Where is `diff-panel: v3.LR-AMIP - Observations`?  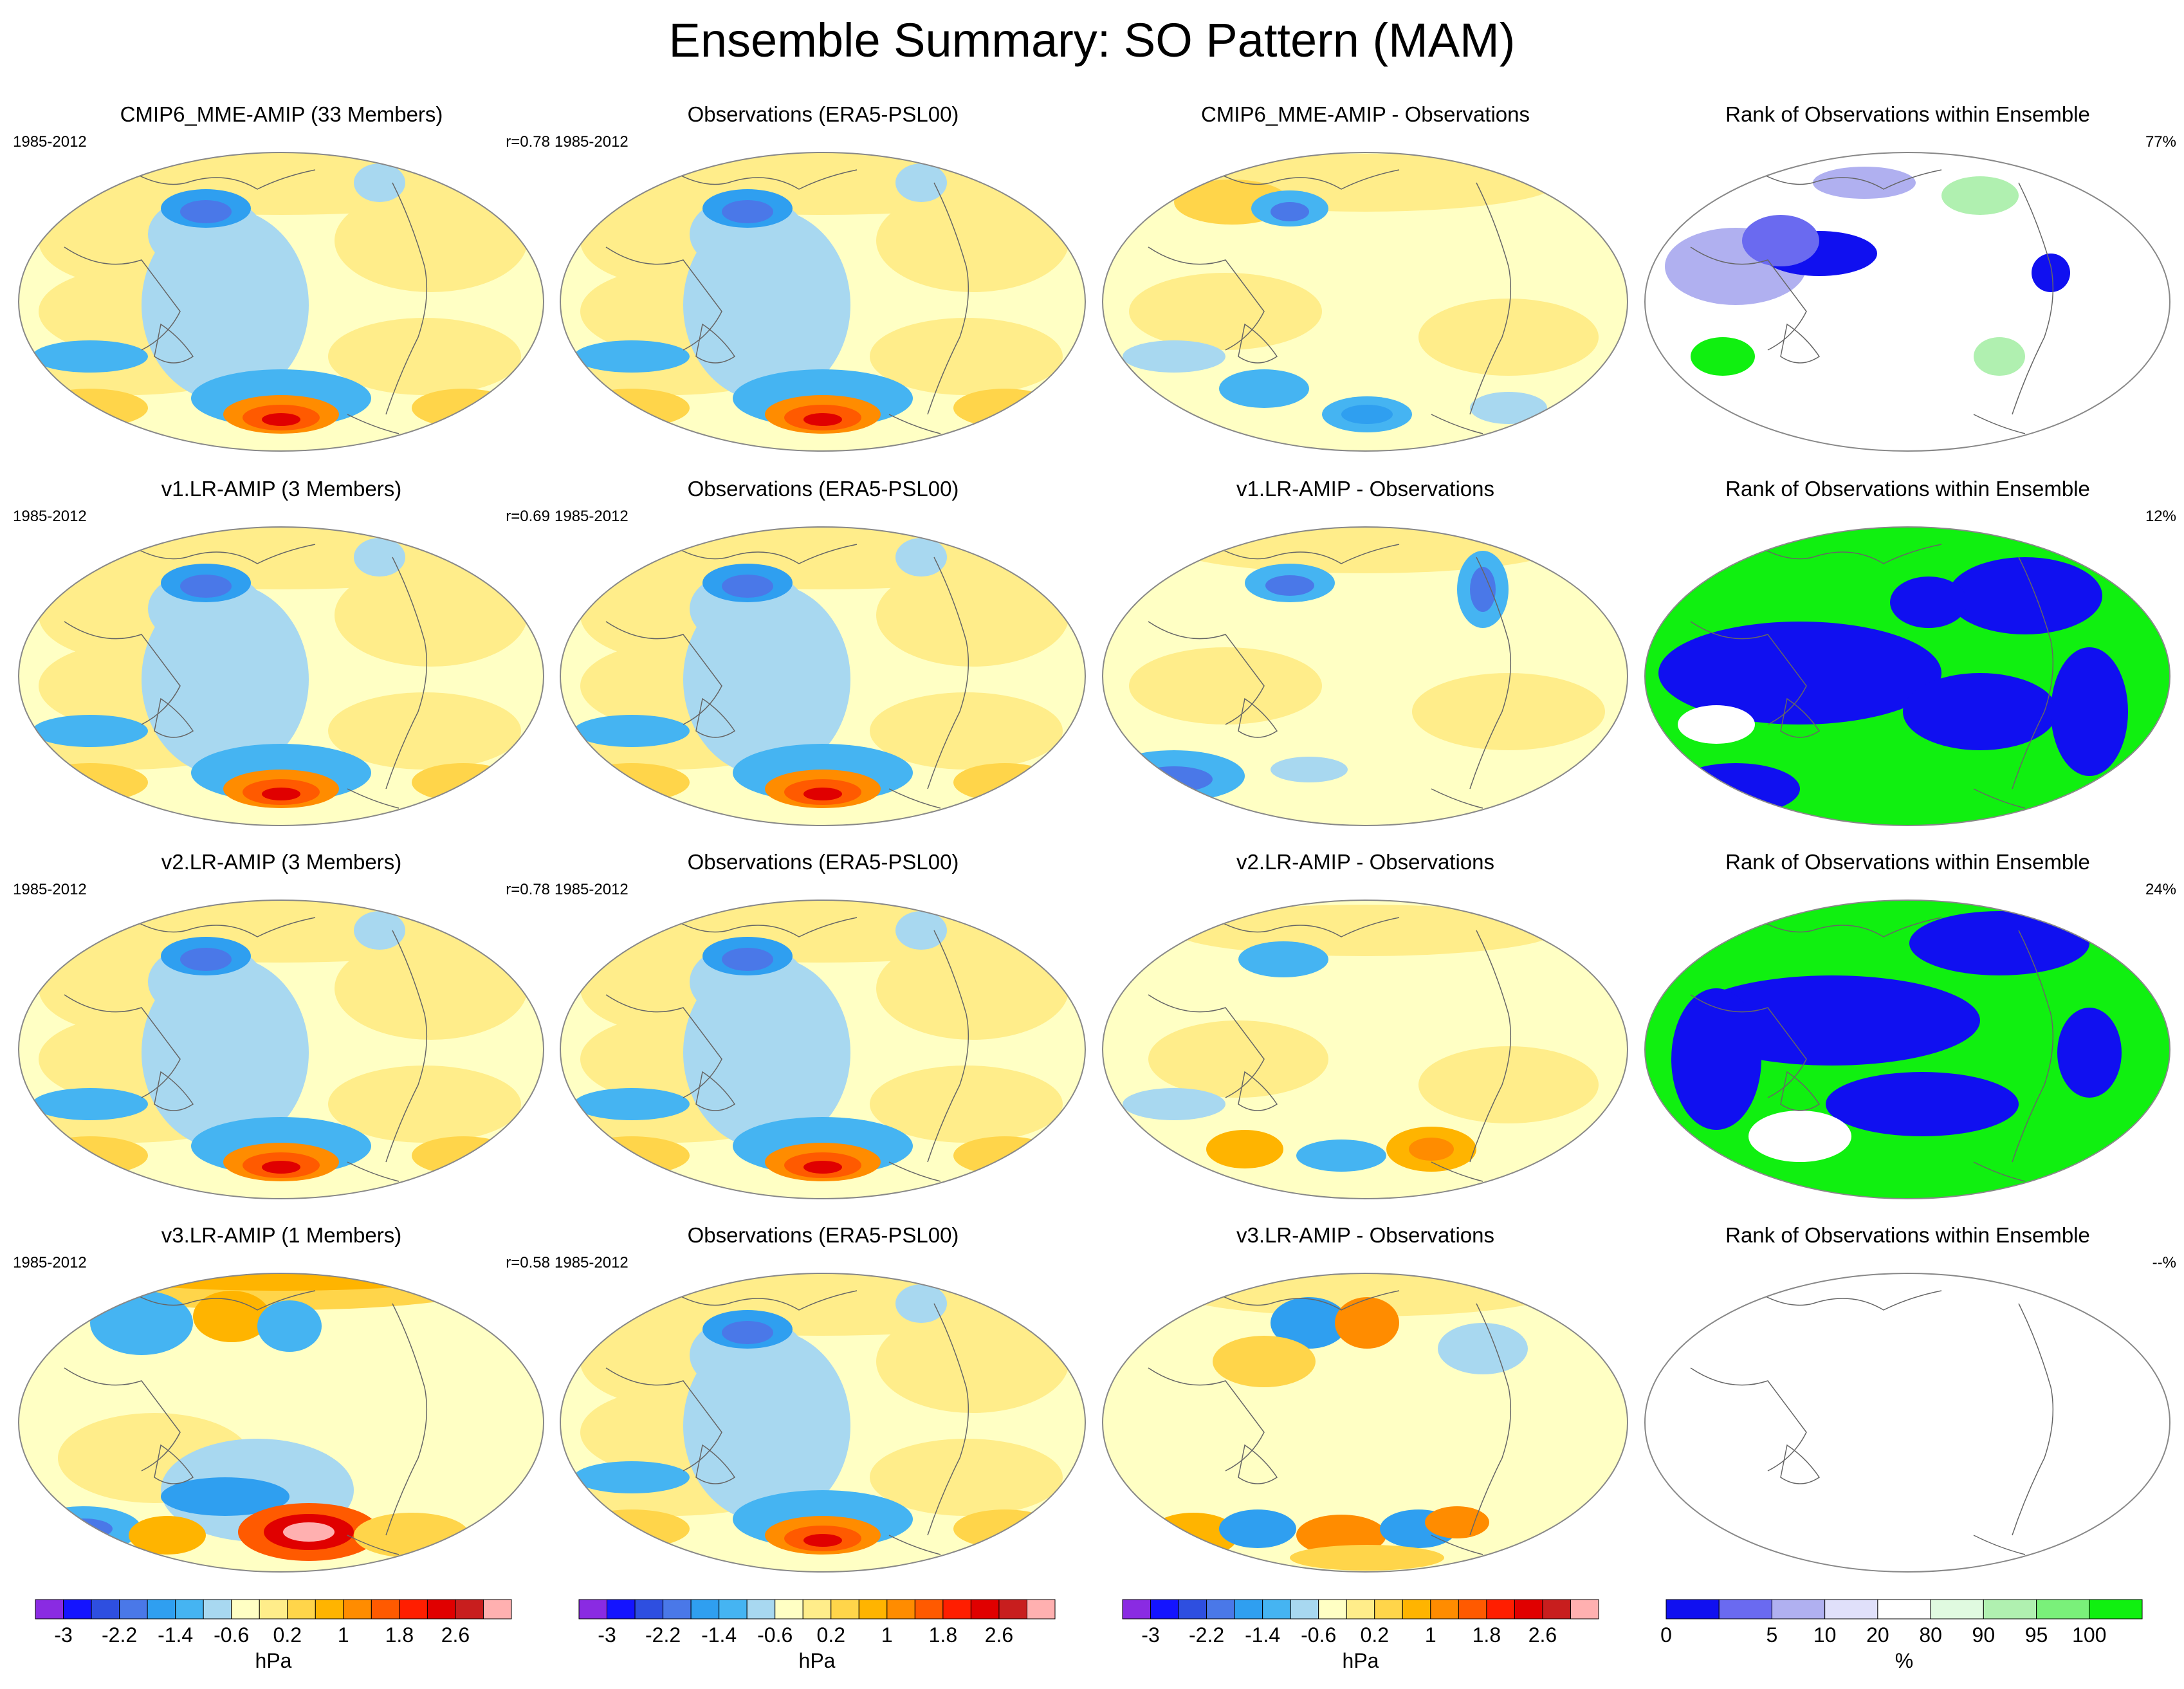 diff-panel: v3.LR-AMIP - Observations is located at coordinates (1366, 1403).